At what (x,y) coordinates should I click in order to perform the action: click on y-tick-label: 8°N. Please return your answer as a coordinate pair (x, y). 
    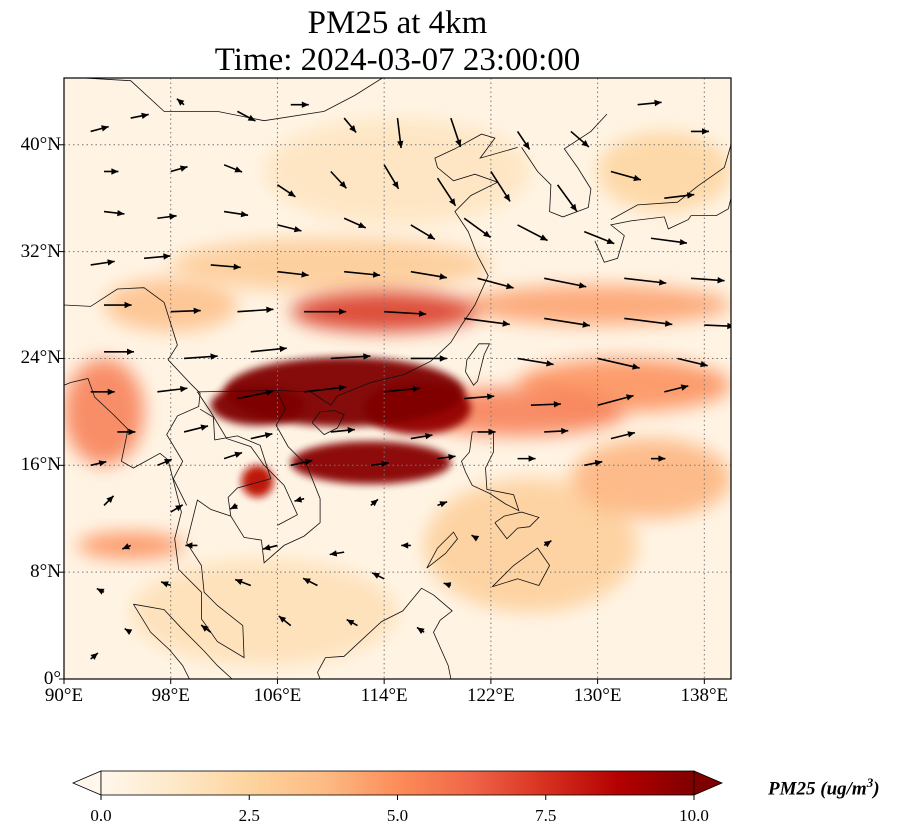
    Looking at the image, I should click on (45, 572).